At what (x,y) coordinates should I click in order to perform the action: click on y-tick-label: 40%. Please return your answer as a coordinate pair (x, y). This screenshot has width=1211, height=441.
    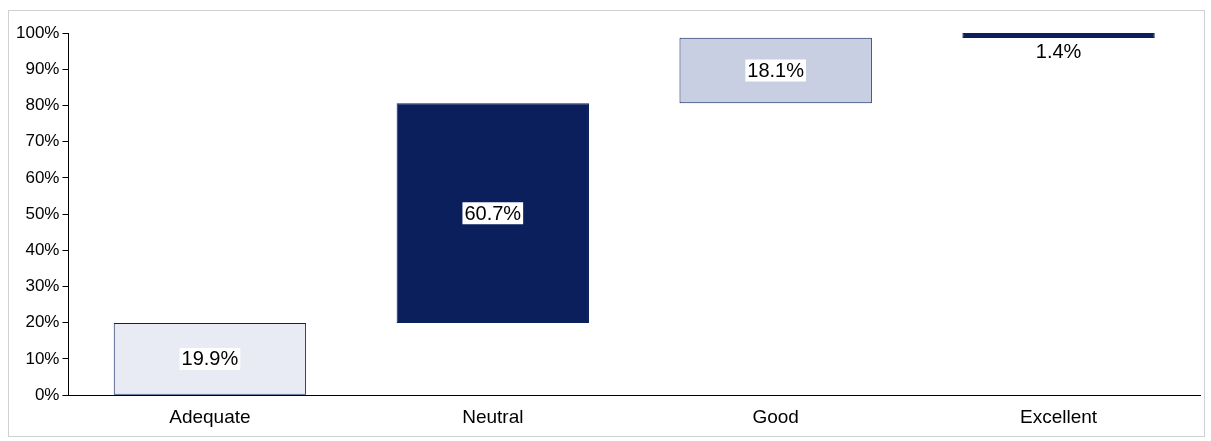
    Looking at the image, I should click on (42, 250).